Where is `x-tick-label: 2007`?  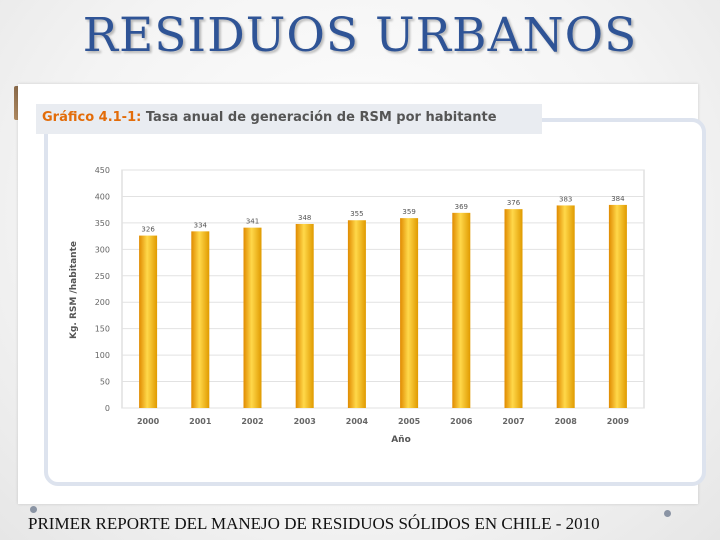
x-tick-label: 2007 is located at coordinates (513, 421).